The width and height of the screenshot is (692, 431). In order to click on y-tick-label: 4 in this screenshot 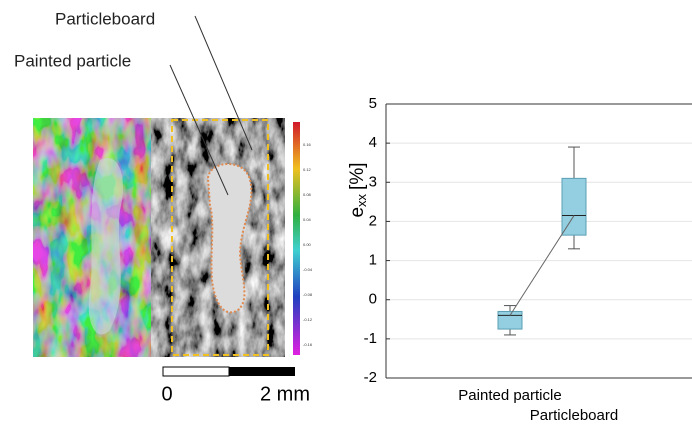, I will do `click(373, 142)`.